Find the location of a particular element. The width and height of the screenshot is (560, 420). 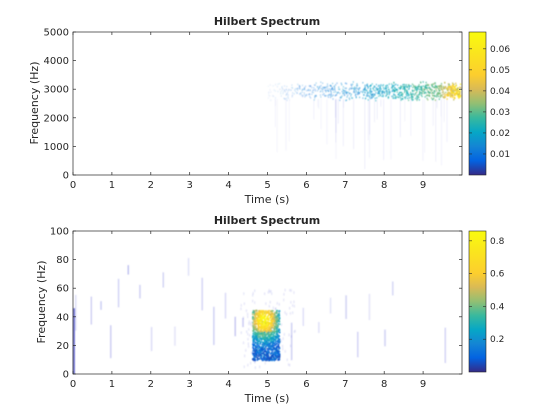

x-tick-label: 4 is located at coordinates (228, 384).